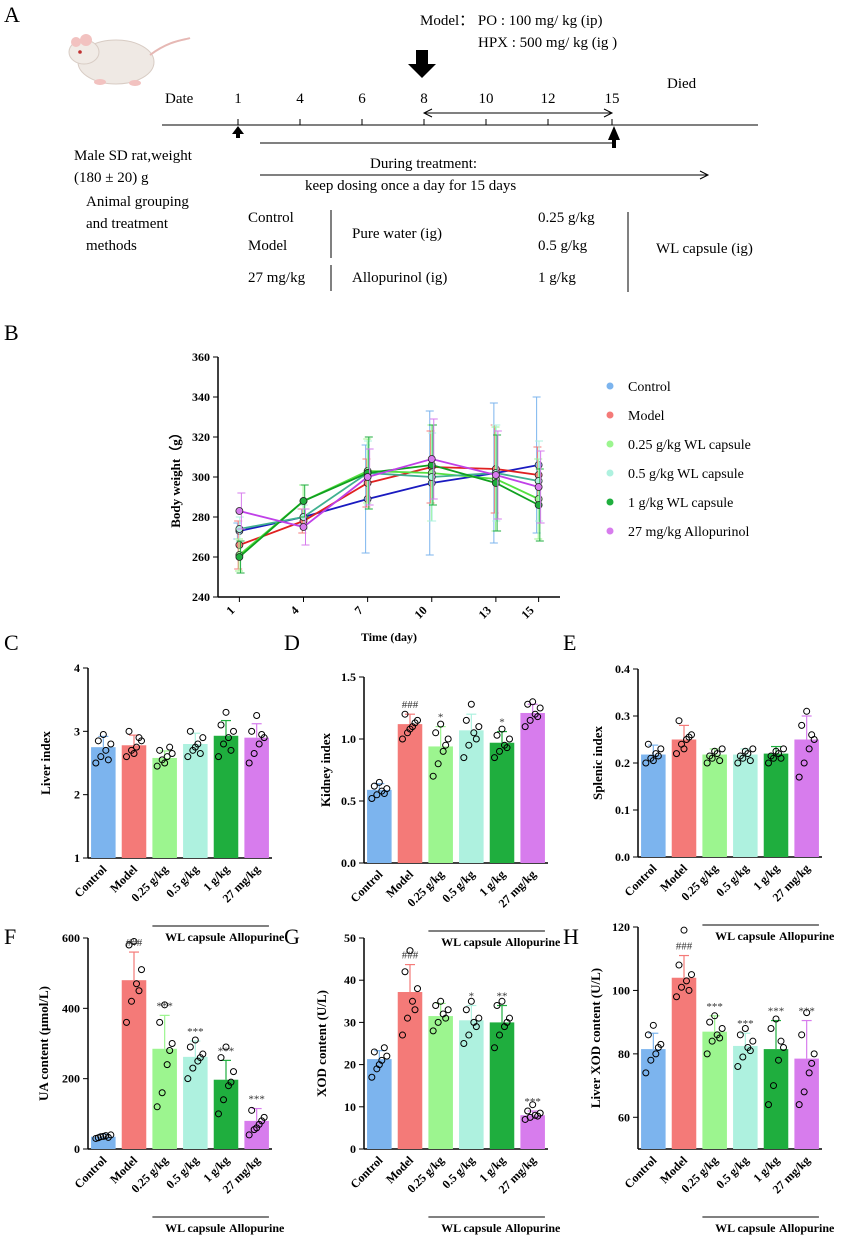 This screenshot has width=844, height=1259. I want to click on y-tick-label: 600, so click(71, 938).